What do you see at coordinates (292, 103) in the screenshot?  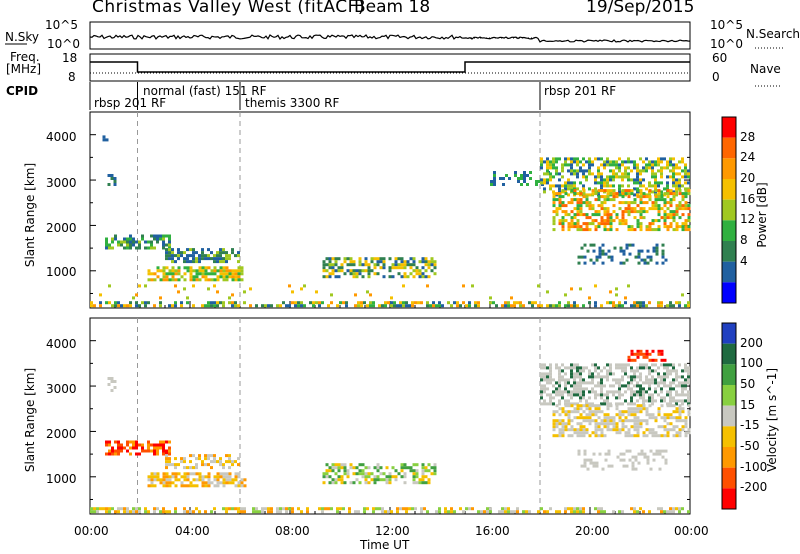 I see `cpid-segment-3: themis 3300 RF` at bounding box center [292, 103].